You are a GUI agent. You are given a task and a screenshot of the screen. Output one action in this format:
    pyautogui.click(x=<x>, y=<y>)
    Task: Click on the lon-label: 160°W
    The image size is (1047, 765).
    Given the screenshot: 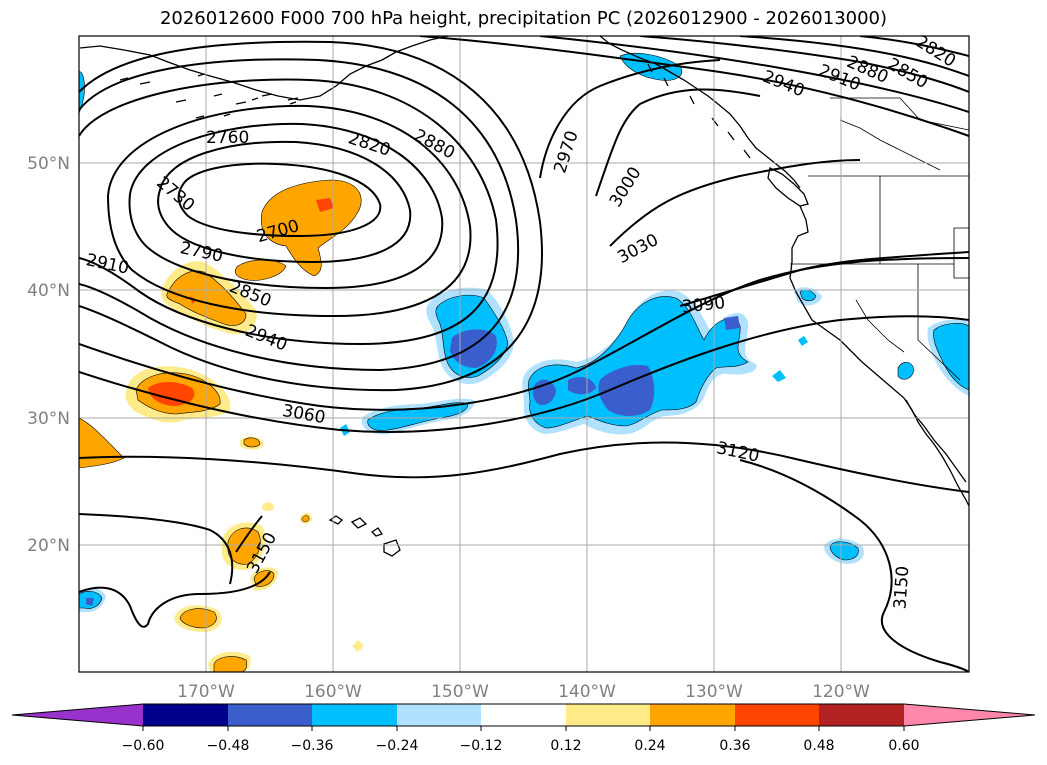 What is the action you would take?
    pyautogui.click(x=333, y=692)
    